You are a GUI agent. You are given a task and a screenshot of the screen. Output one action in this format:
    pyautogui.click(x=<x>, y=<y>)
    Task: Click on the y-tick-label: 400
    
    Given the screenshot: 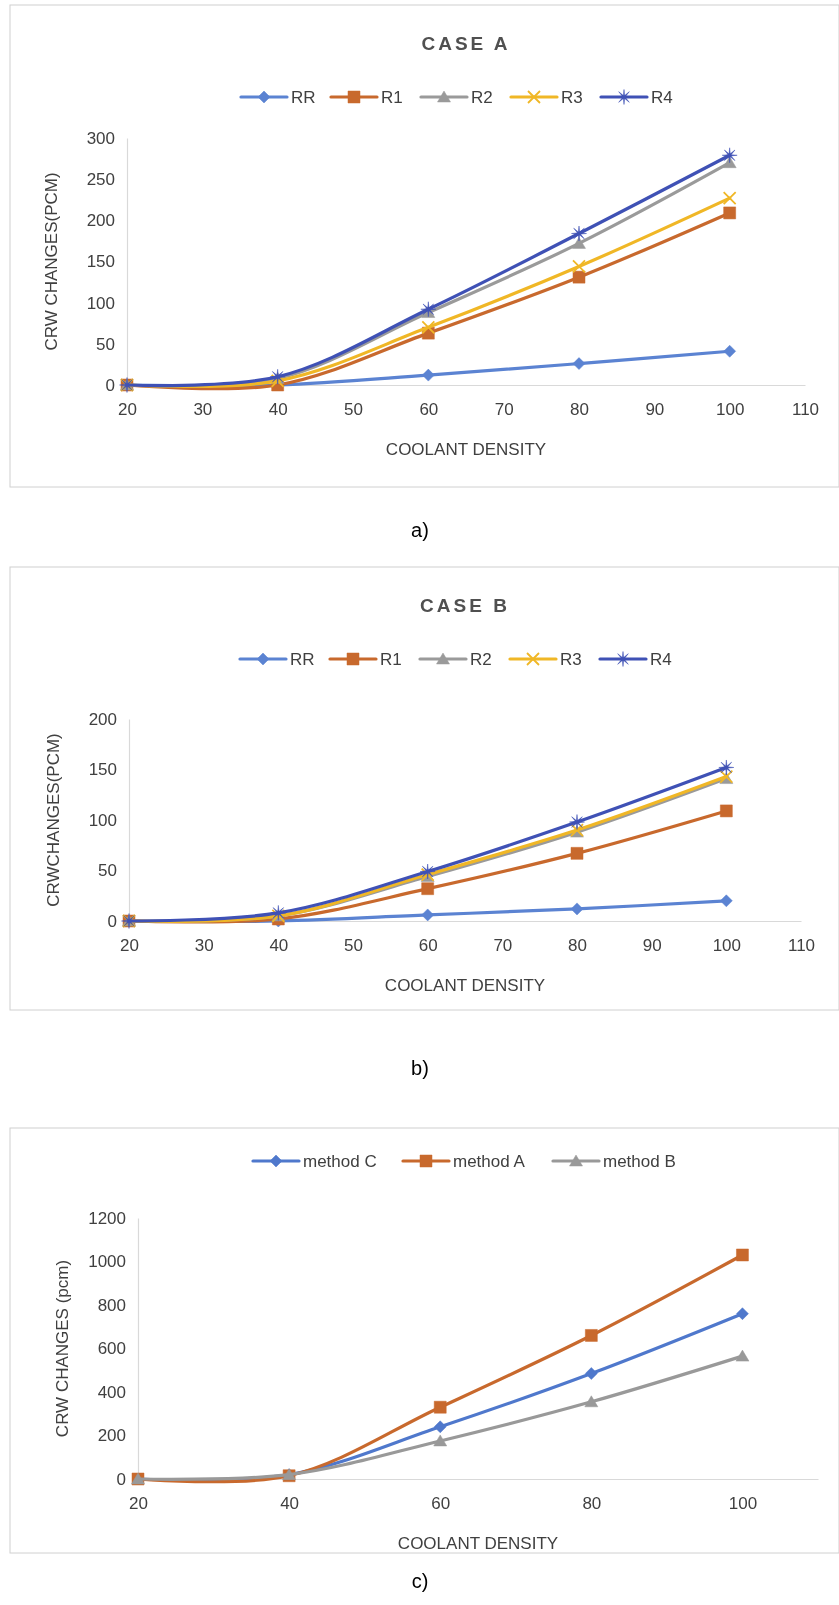 What is the action you would take?
    pyautogui.click(x=111, y=1392)
    